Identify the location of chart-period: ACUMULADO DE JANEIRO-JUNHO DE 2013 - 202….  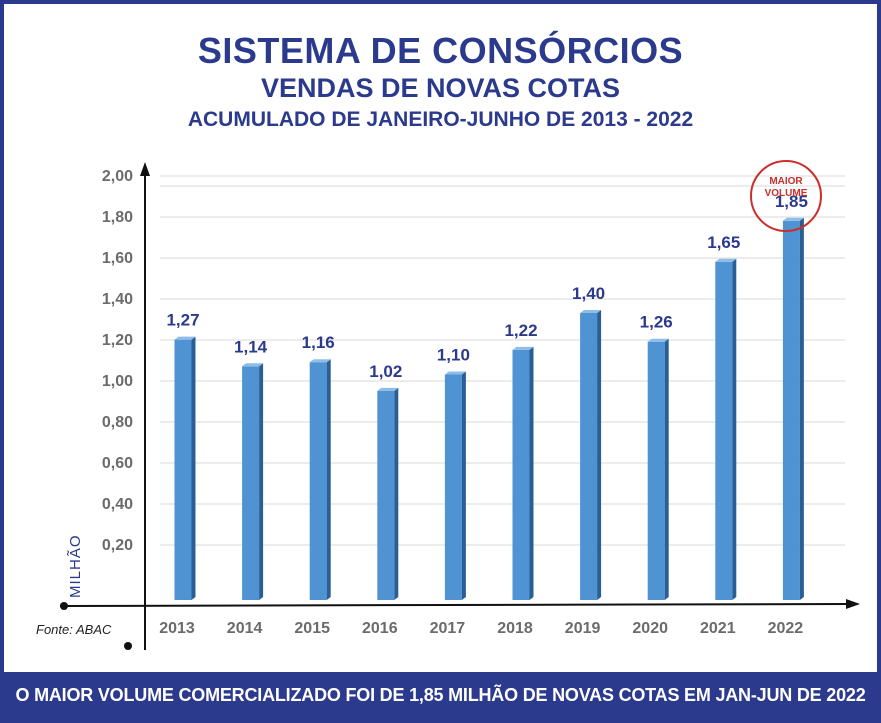
(440, 119).